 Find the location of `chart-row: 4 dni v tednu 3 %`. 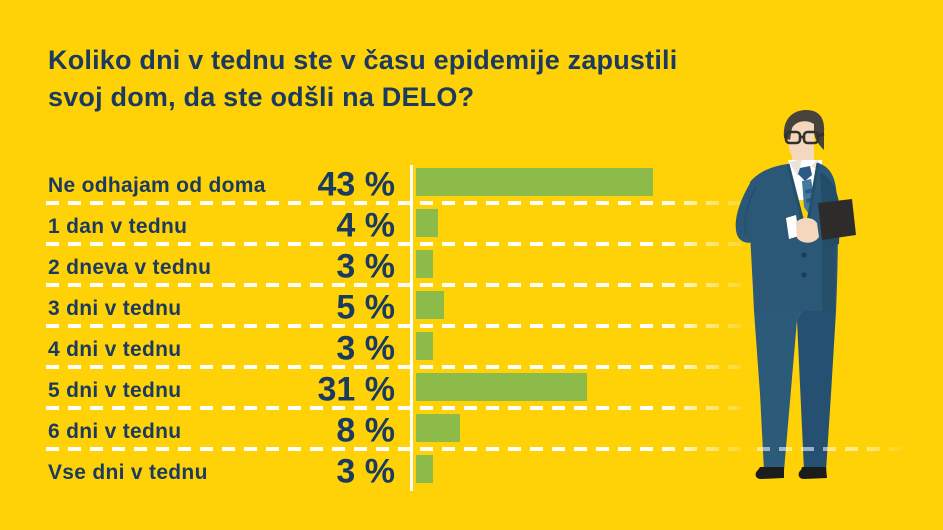

chart-row: 4 dni v tednu 3 % is located at coordinates (401, 347).